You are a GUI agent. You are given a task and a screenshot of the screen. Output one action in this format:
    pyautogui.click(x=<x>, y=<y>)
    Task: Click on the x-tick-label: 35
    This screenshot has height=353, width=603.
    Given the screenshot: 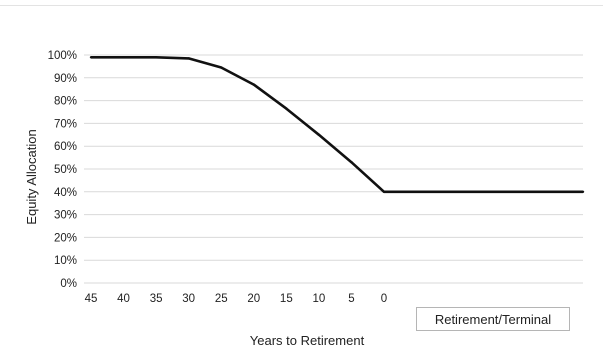 What is the action you would take?
    pyautogui.click(x=156, y=299)
    